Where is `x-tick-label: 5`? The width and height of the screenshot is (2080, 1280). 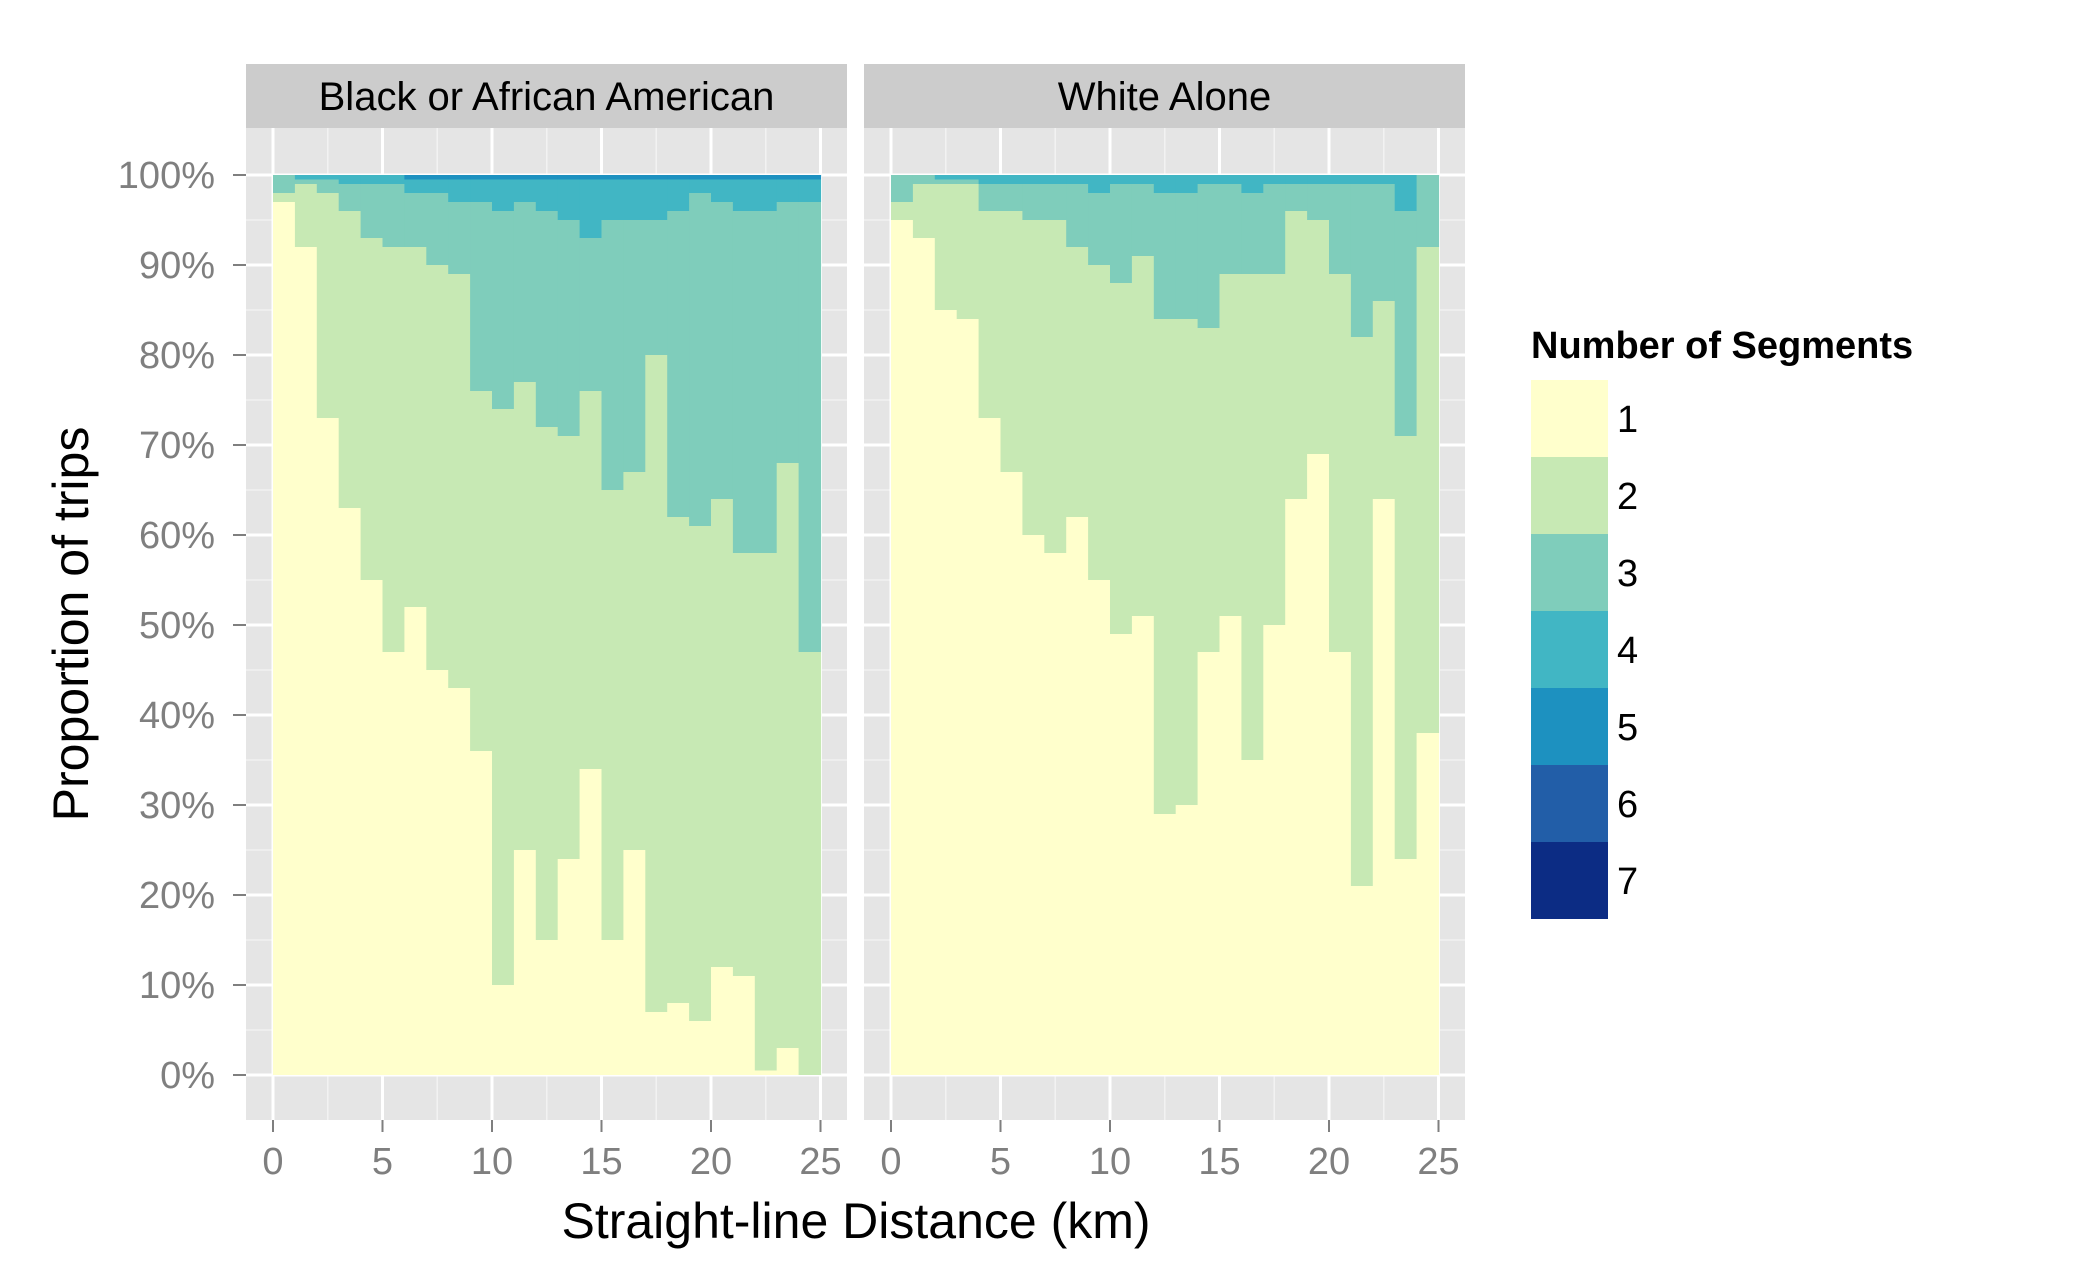 x-tick-label: 5 is located at coordinates (1000, 1162).